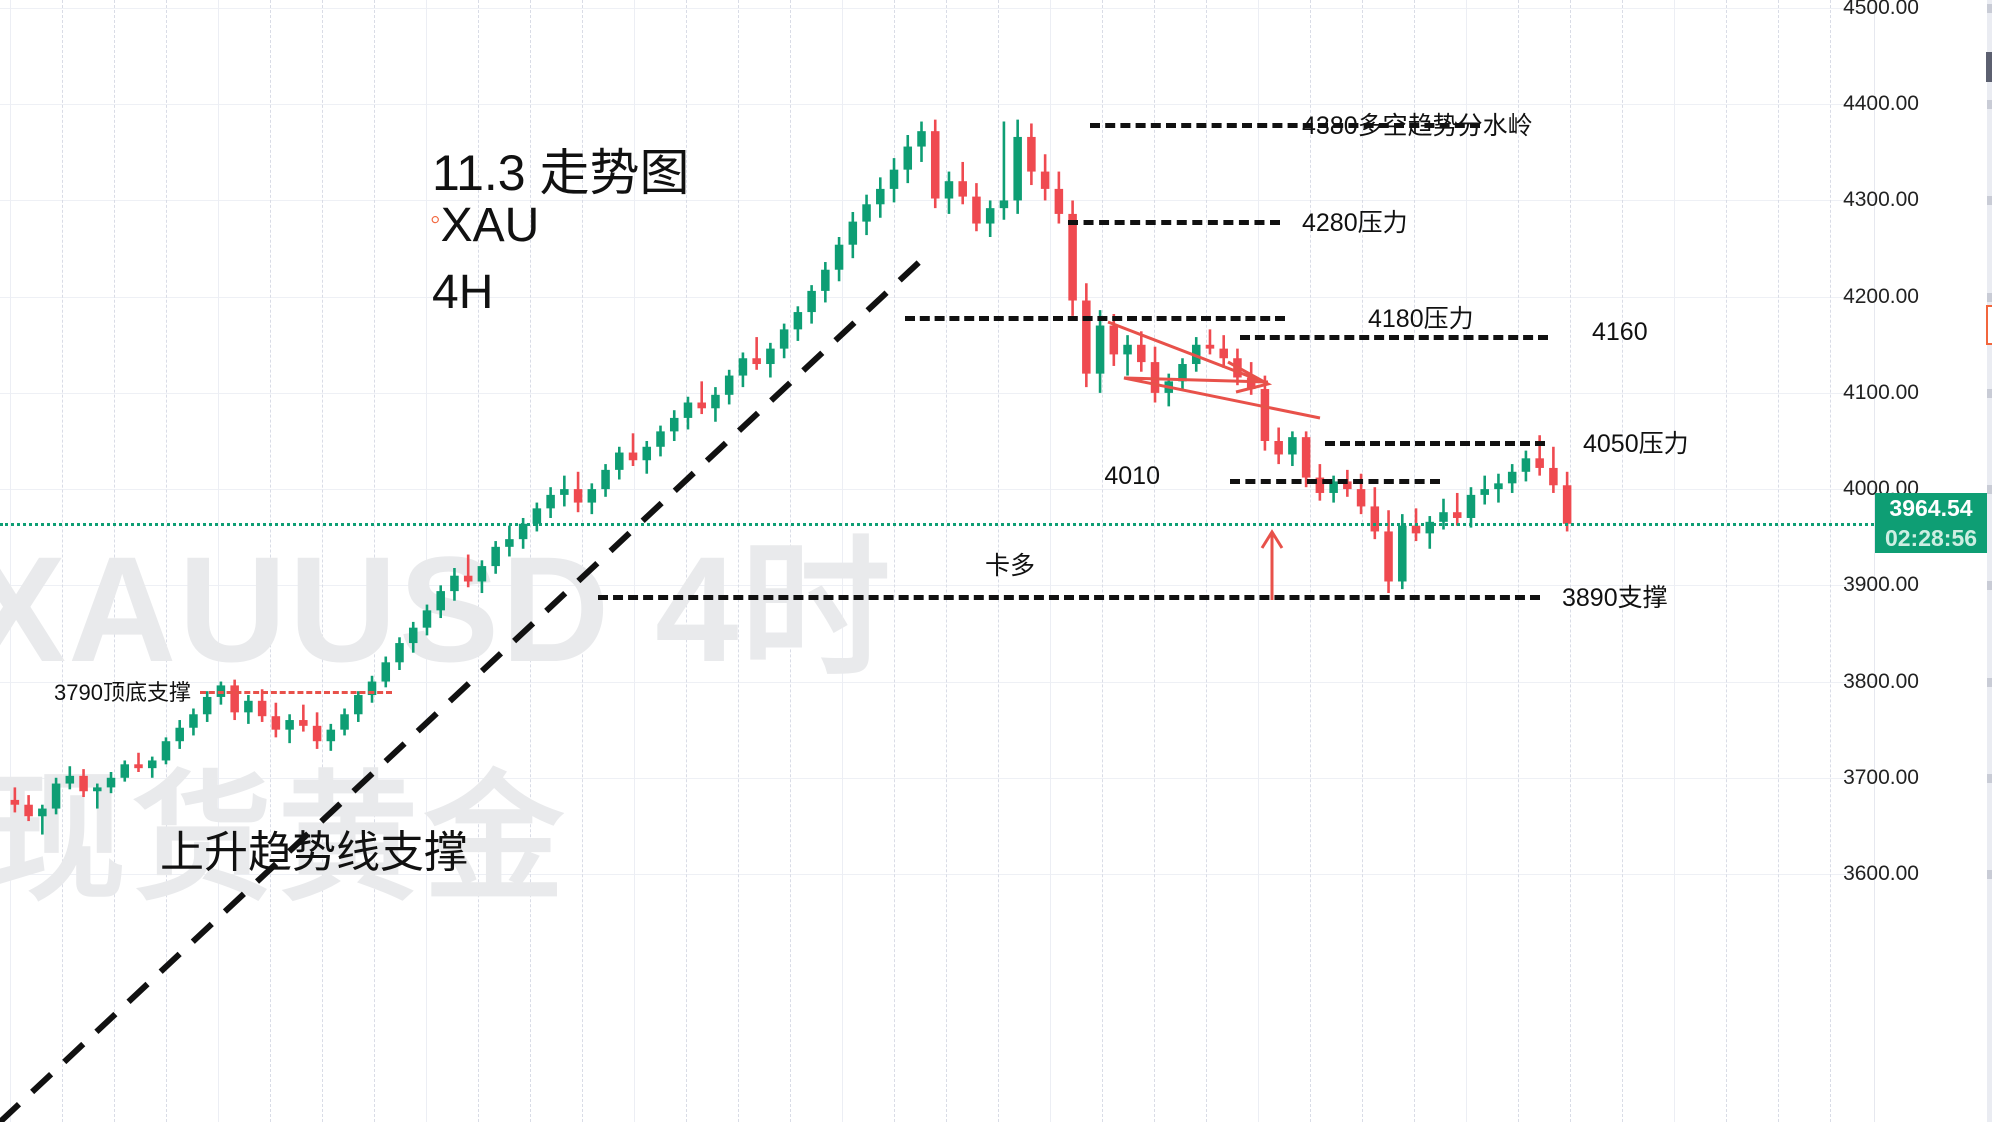 The height and width of the screenshot is (1122, 1992). I want to click on level-label-lvl-4010: 4010, so click(1132, 476).